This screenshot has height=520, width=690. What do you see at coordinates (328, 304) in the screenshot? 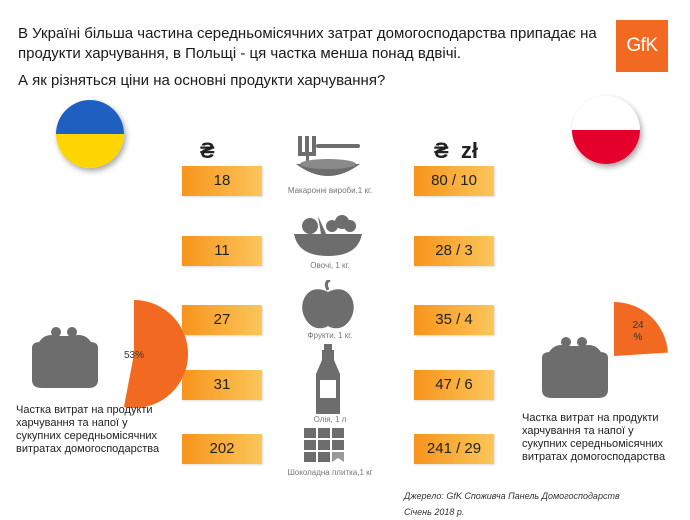
I see `apple-icon` at bounding box center [328, 304].